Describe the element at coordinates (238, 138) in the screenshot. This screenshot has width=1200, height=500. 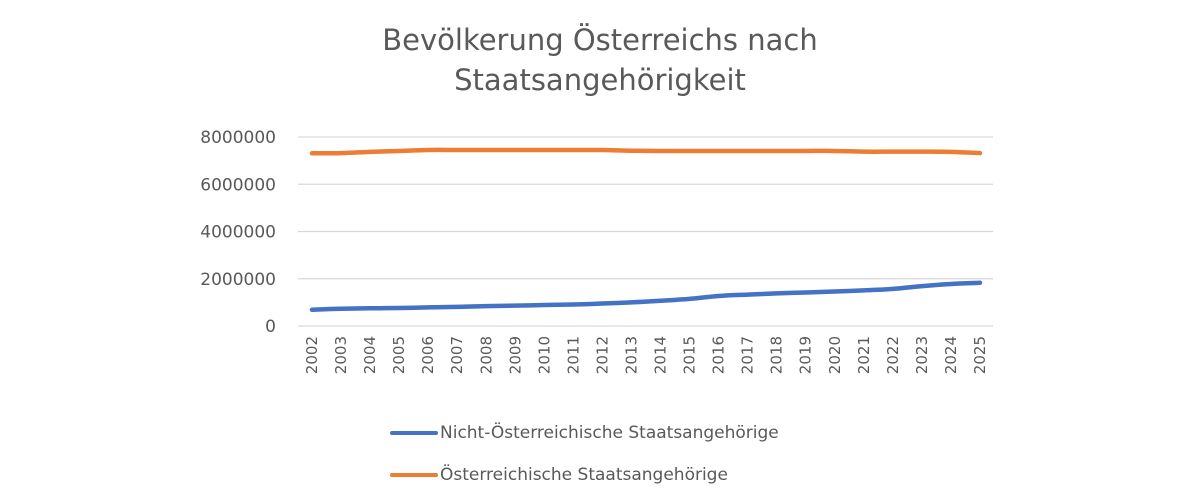
I see `y-tick-label: 8000000` at that location.